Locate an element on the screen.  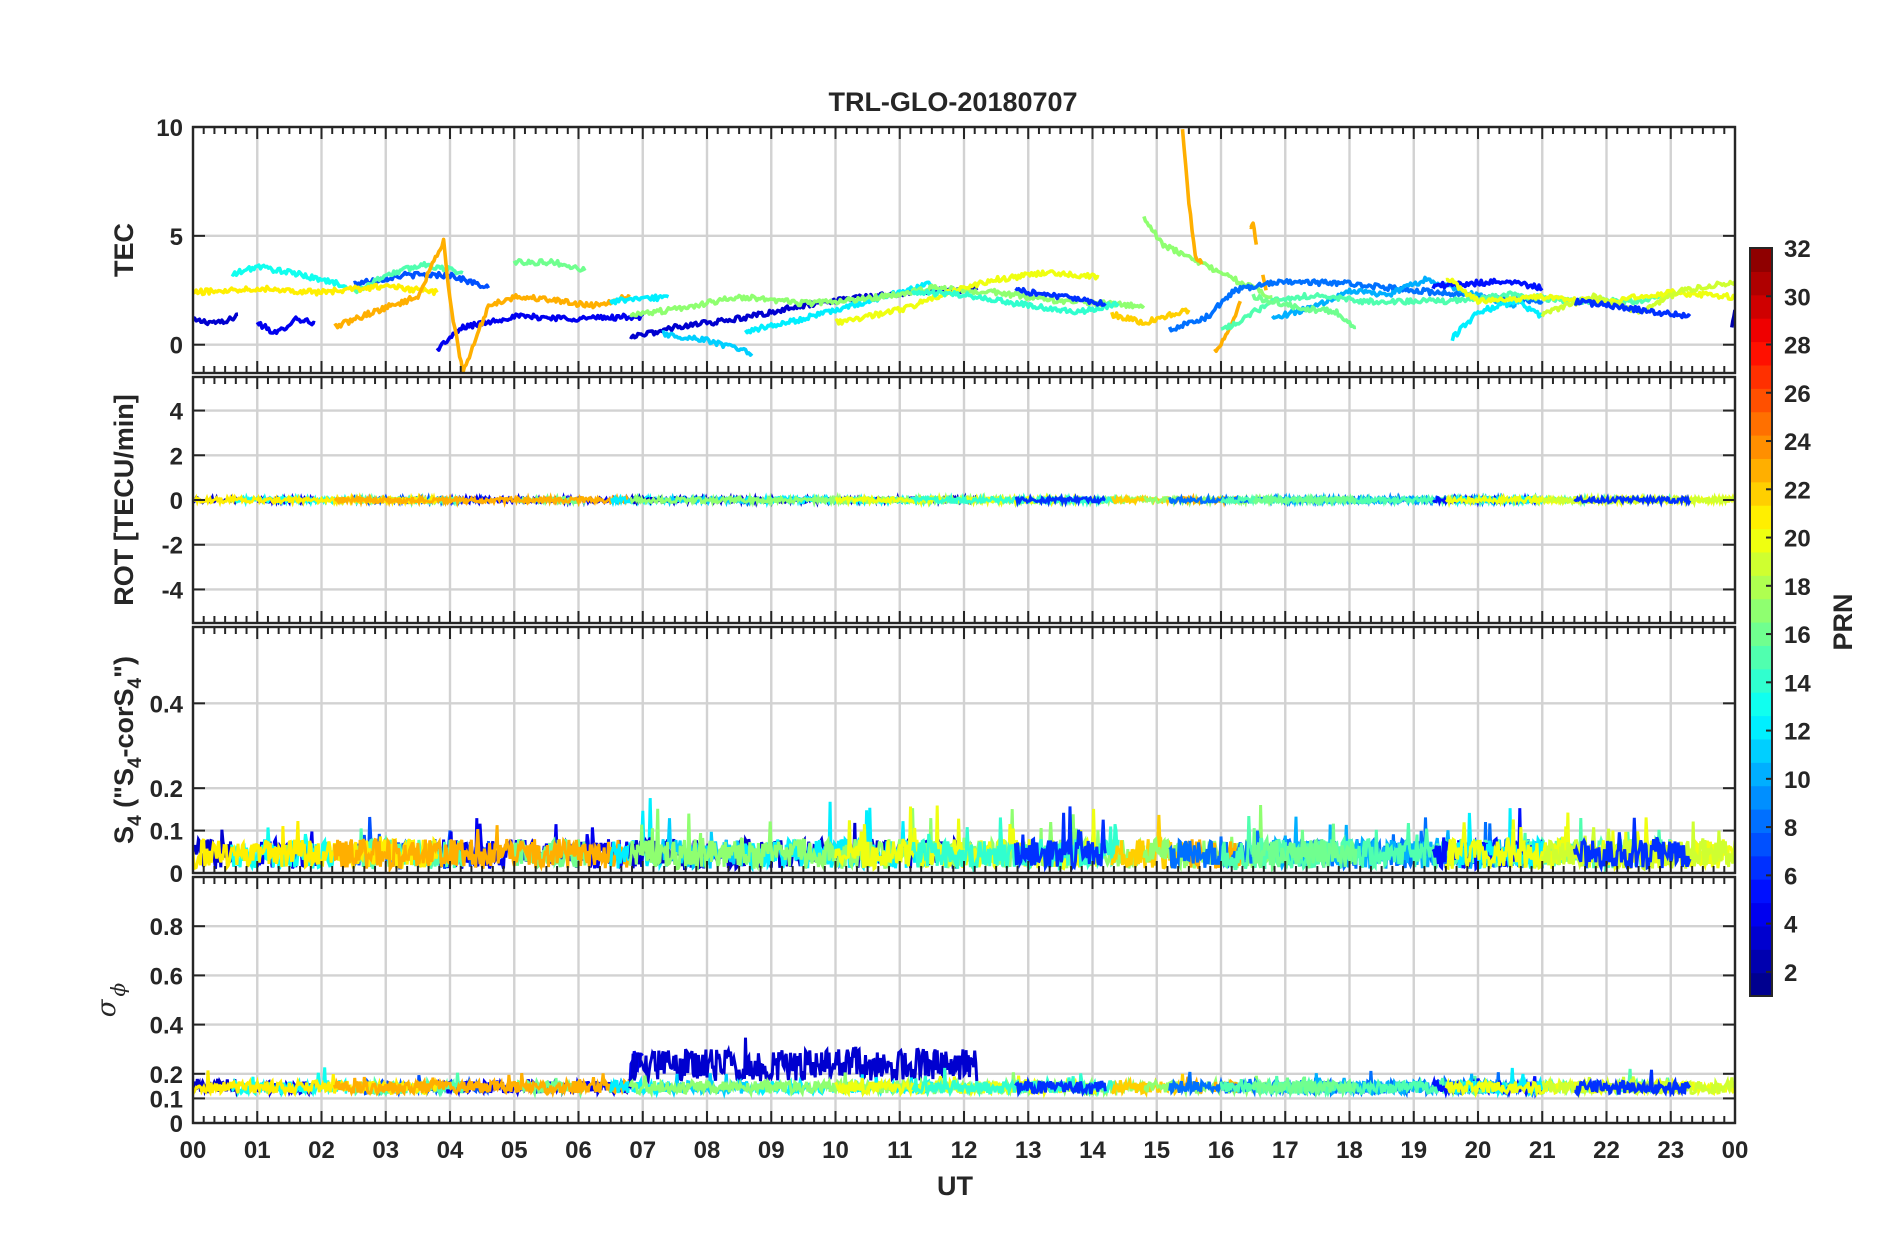
chart-title: TRL-GLO-20180707 is located at coordinates (952, 102).